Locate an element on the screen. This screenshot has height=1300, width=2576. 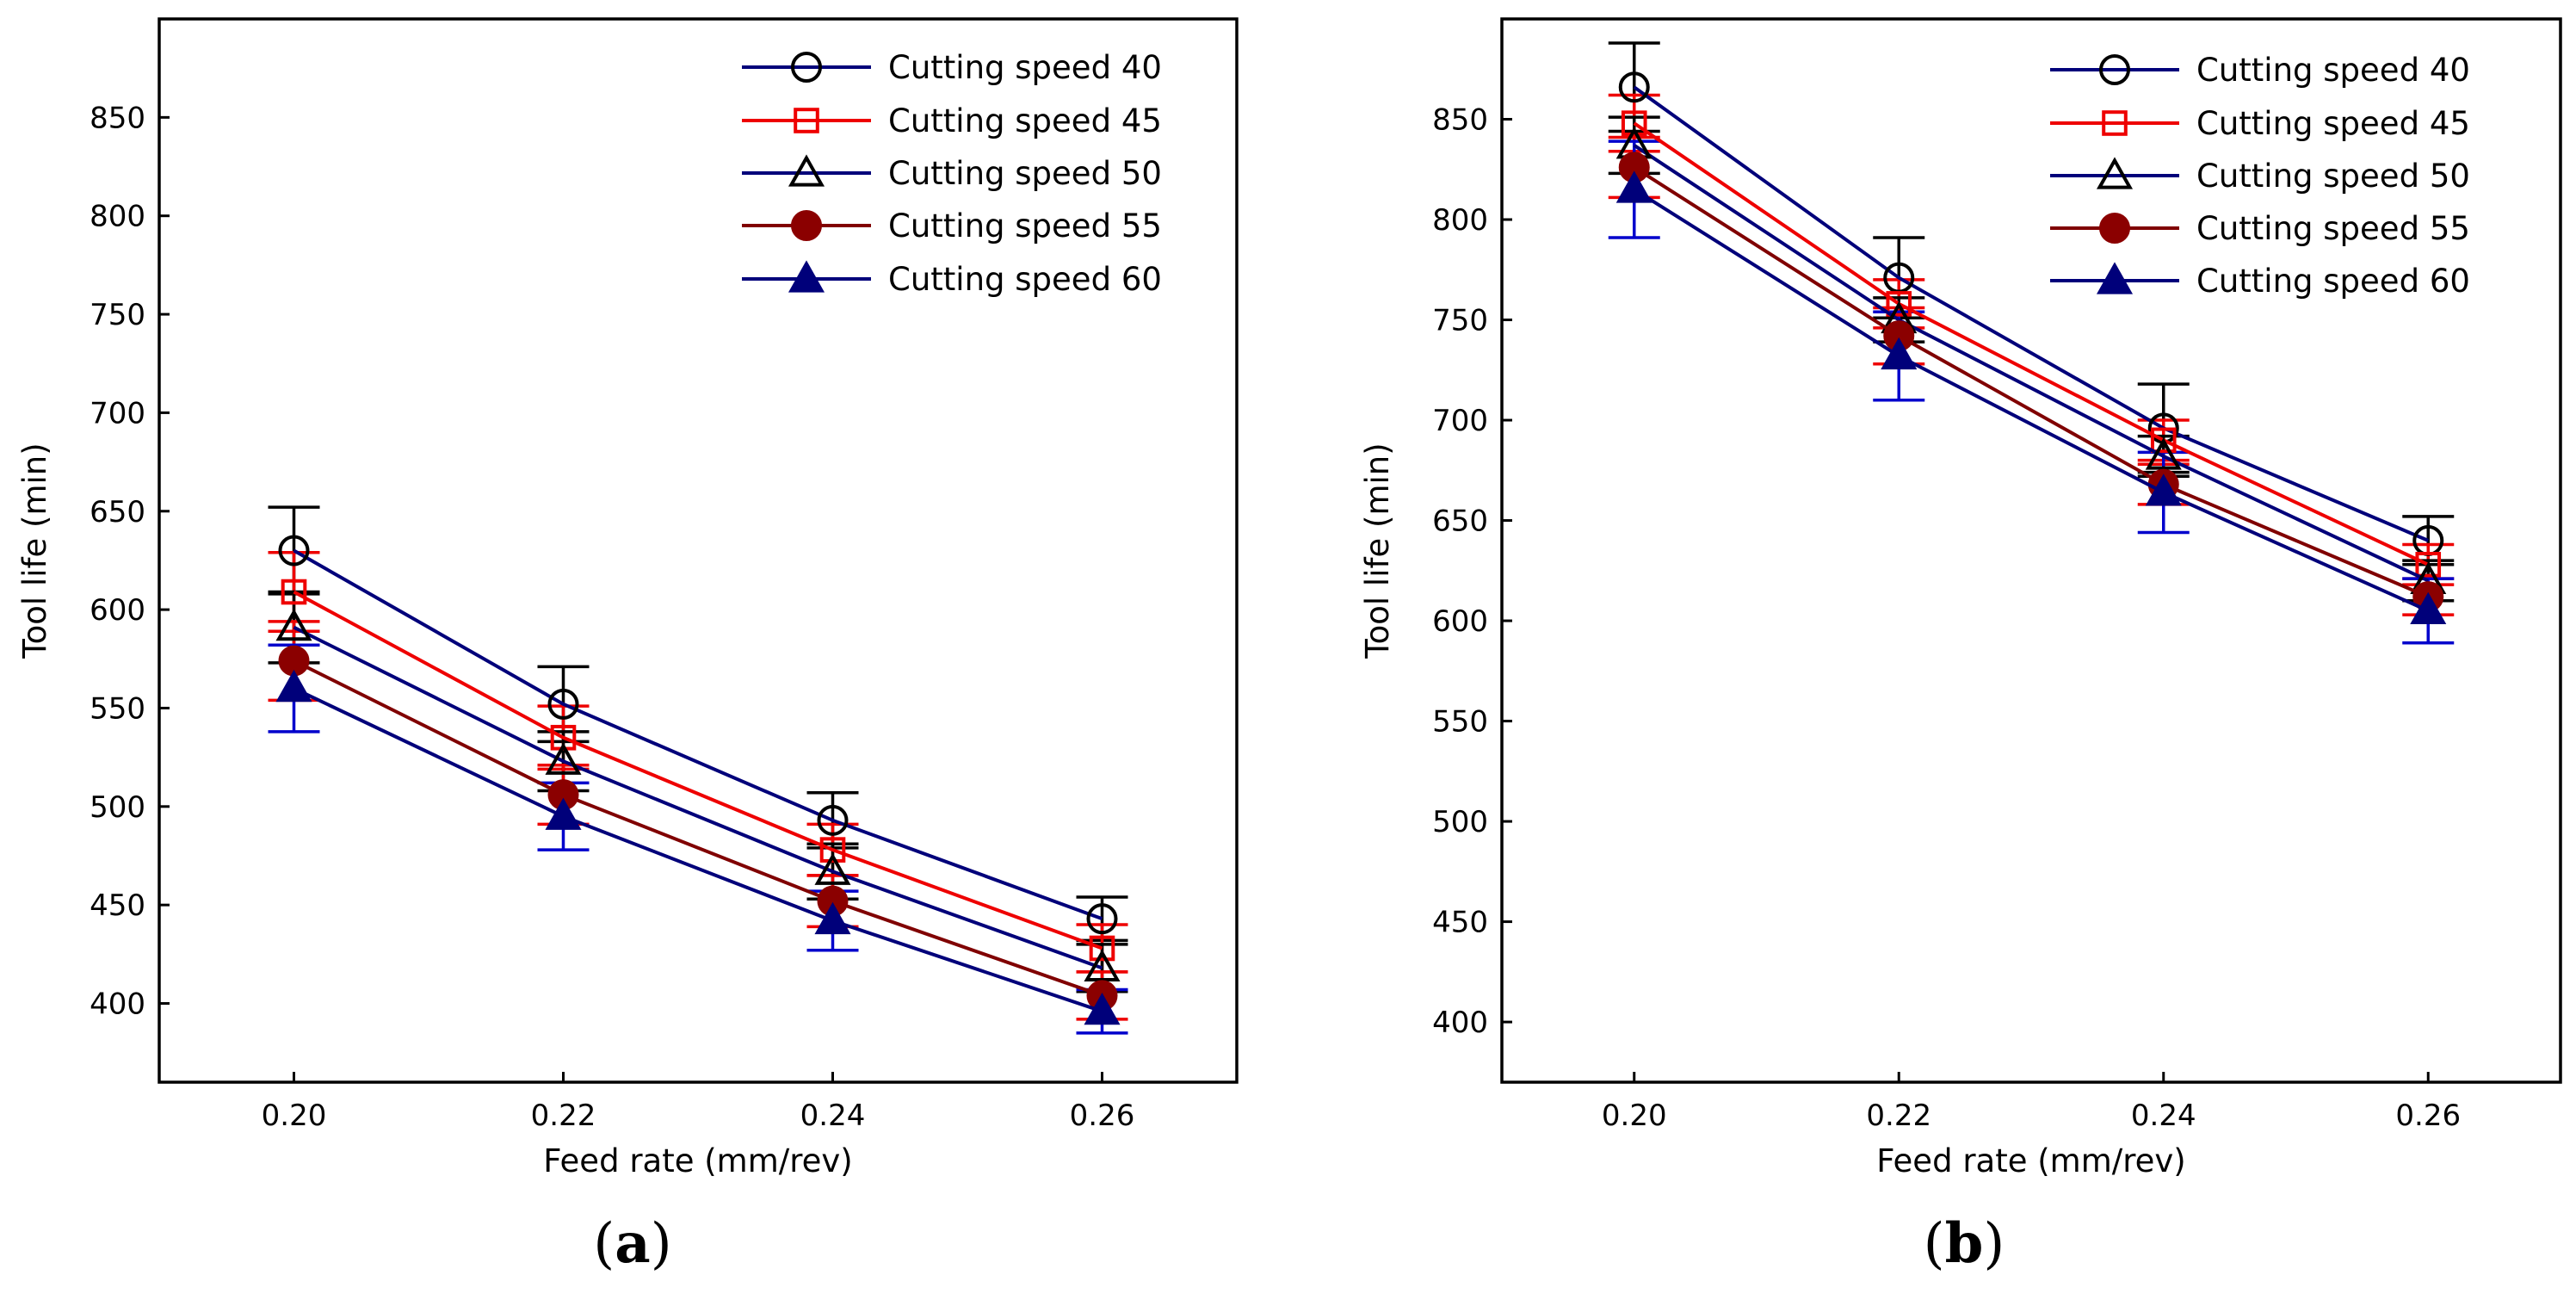
series-line-p0-s4 is located at coordinates (698, 849).